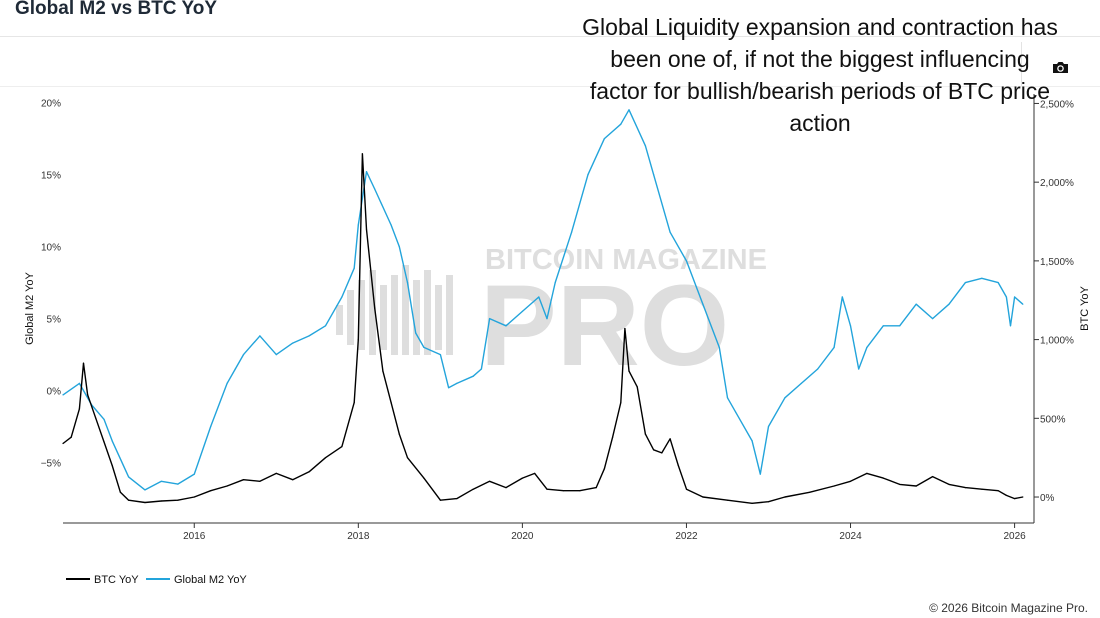 Image resolution: width=1100 pixels, height=618 pixels. I want to click on watermark-top-text: BITCOIN MAGAZINE, so click(626, 260).